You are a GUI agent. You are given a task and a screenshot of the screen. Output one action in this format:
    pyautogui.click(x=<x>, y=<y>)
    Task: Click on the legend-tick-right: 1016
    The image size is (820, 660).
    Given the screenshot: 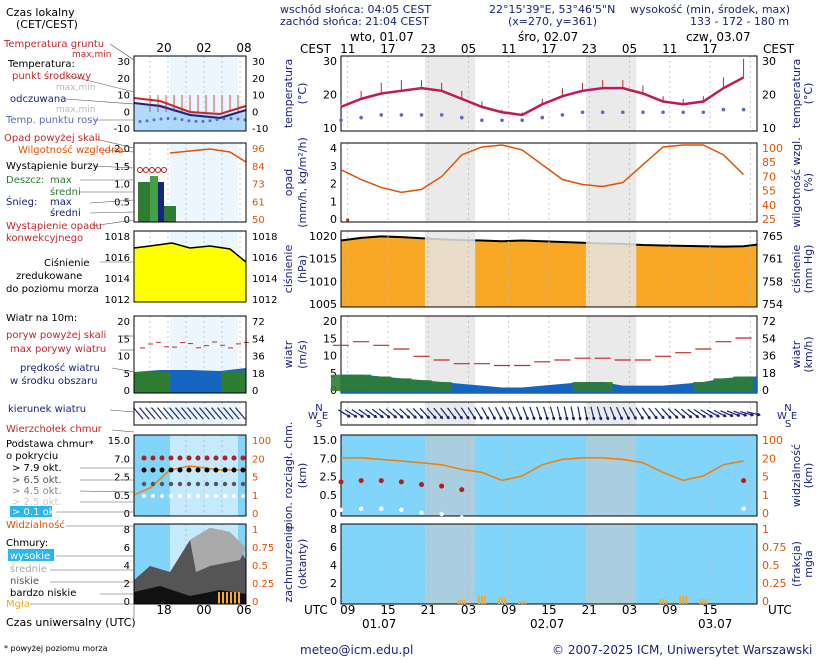 What is the action you would take?
    pyautogui.click(x=264, y=258)
    